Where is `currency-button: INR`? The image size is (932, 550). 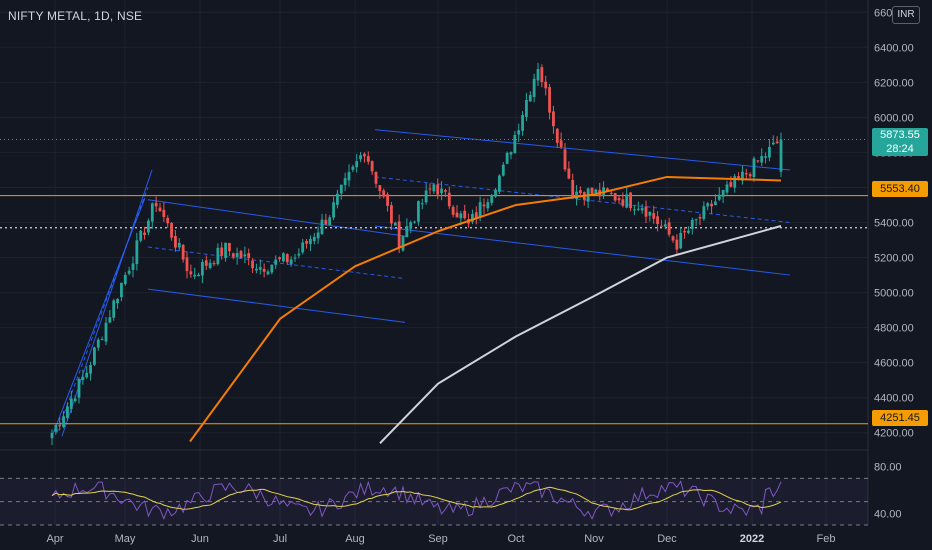
currency-button: INR is located at coordinates (906, 15).